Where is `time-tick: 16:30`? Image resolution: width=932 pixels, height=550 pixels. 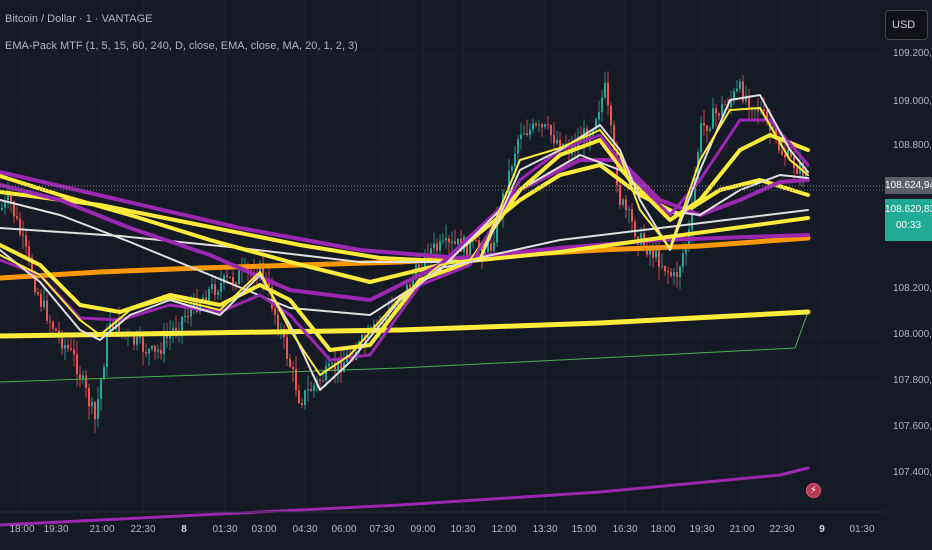
time-tick: 16:30 is located at coordinates (625, 529).